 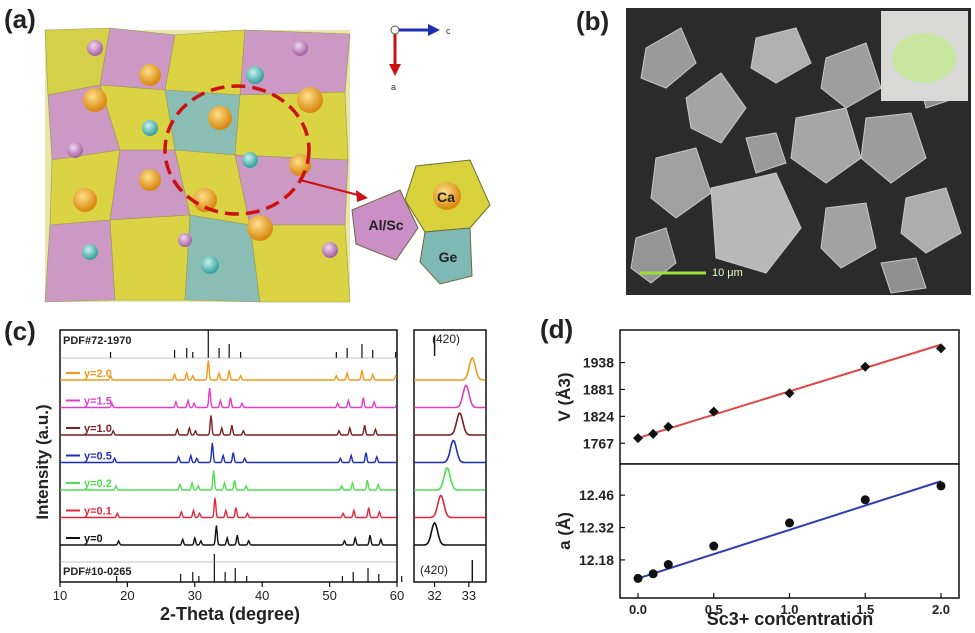 What do you see at coordinates (924, 58) in the screenshot?
I see `phosphor-powder-photo` at bounding box center [924, 58].